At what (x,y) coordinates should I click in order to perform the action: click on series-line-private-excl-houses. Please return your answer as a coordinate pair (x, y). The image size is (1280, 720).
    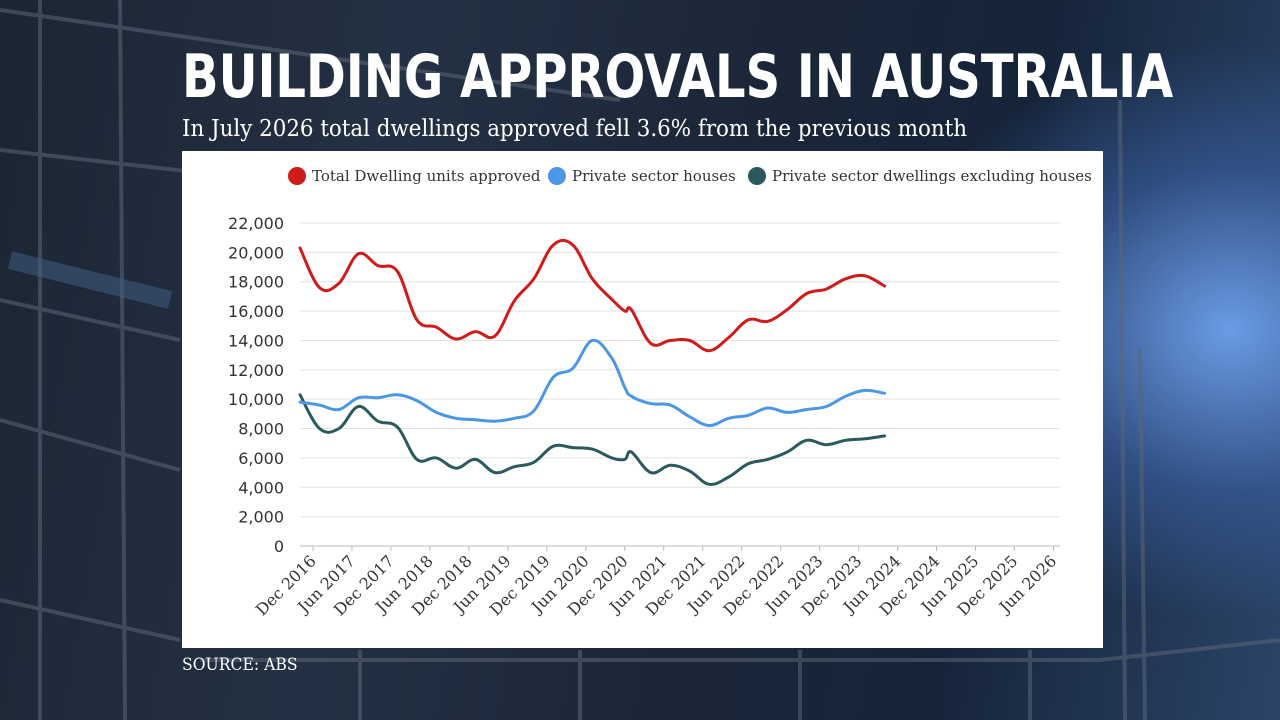
    Looking at the image, I should click on (592, 439).